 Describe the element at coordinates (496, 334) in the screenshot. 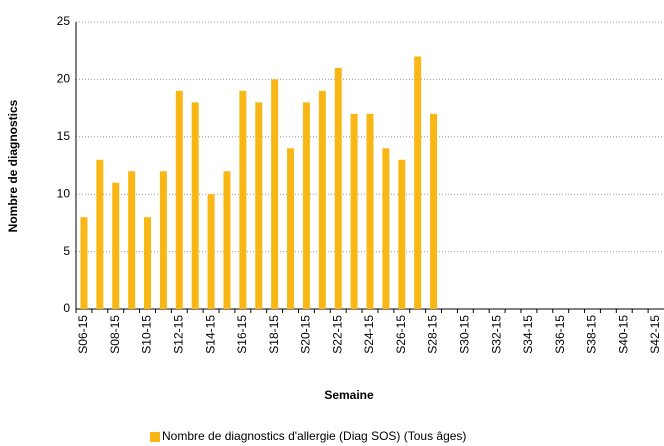

I see `x-tick-label: S32-15` at that location.